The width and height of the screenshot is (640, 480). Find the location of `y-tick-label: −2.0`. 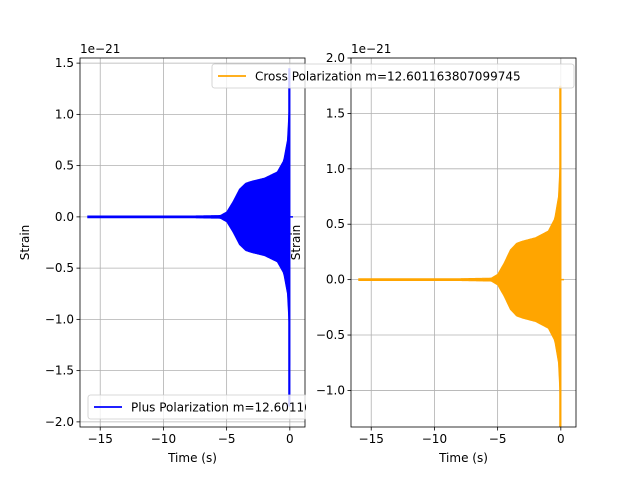

y-tick-label: −2.0 is located at coordinates (59, 422).